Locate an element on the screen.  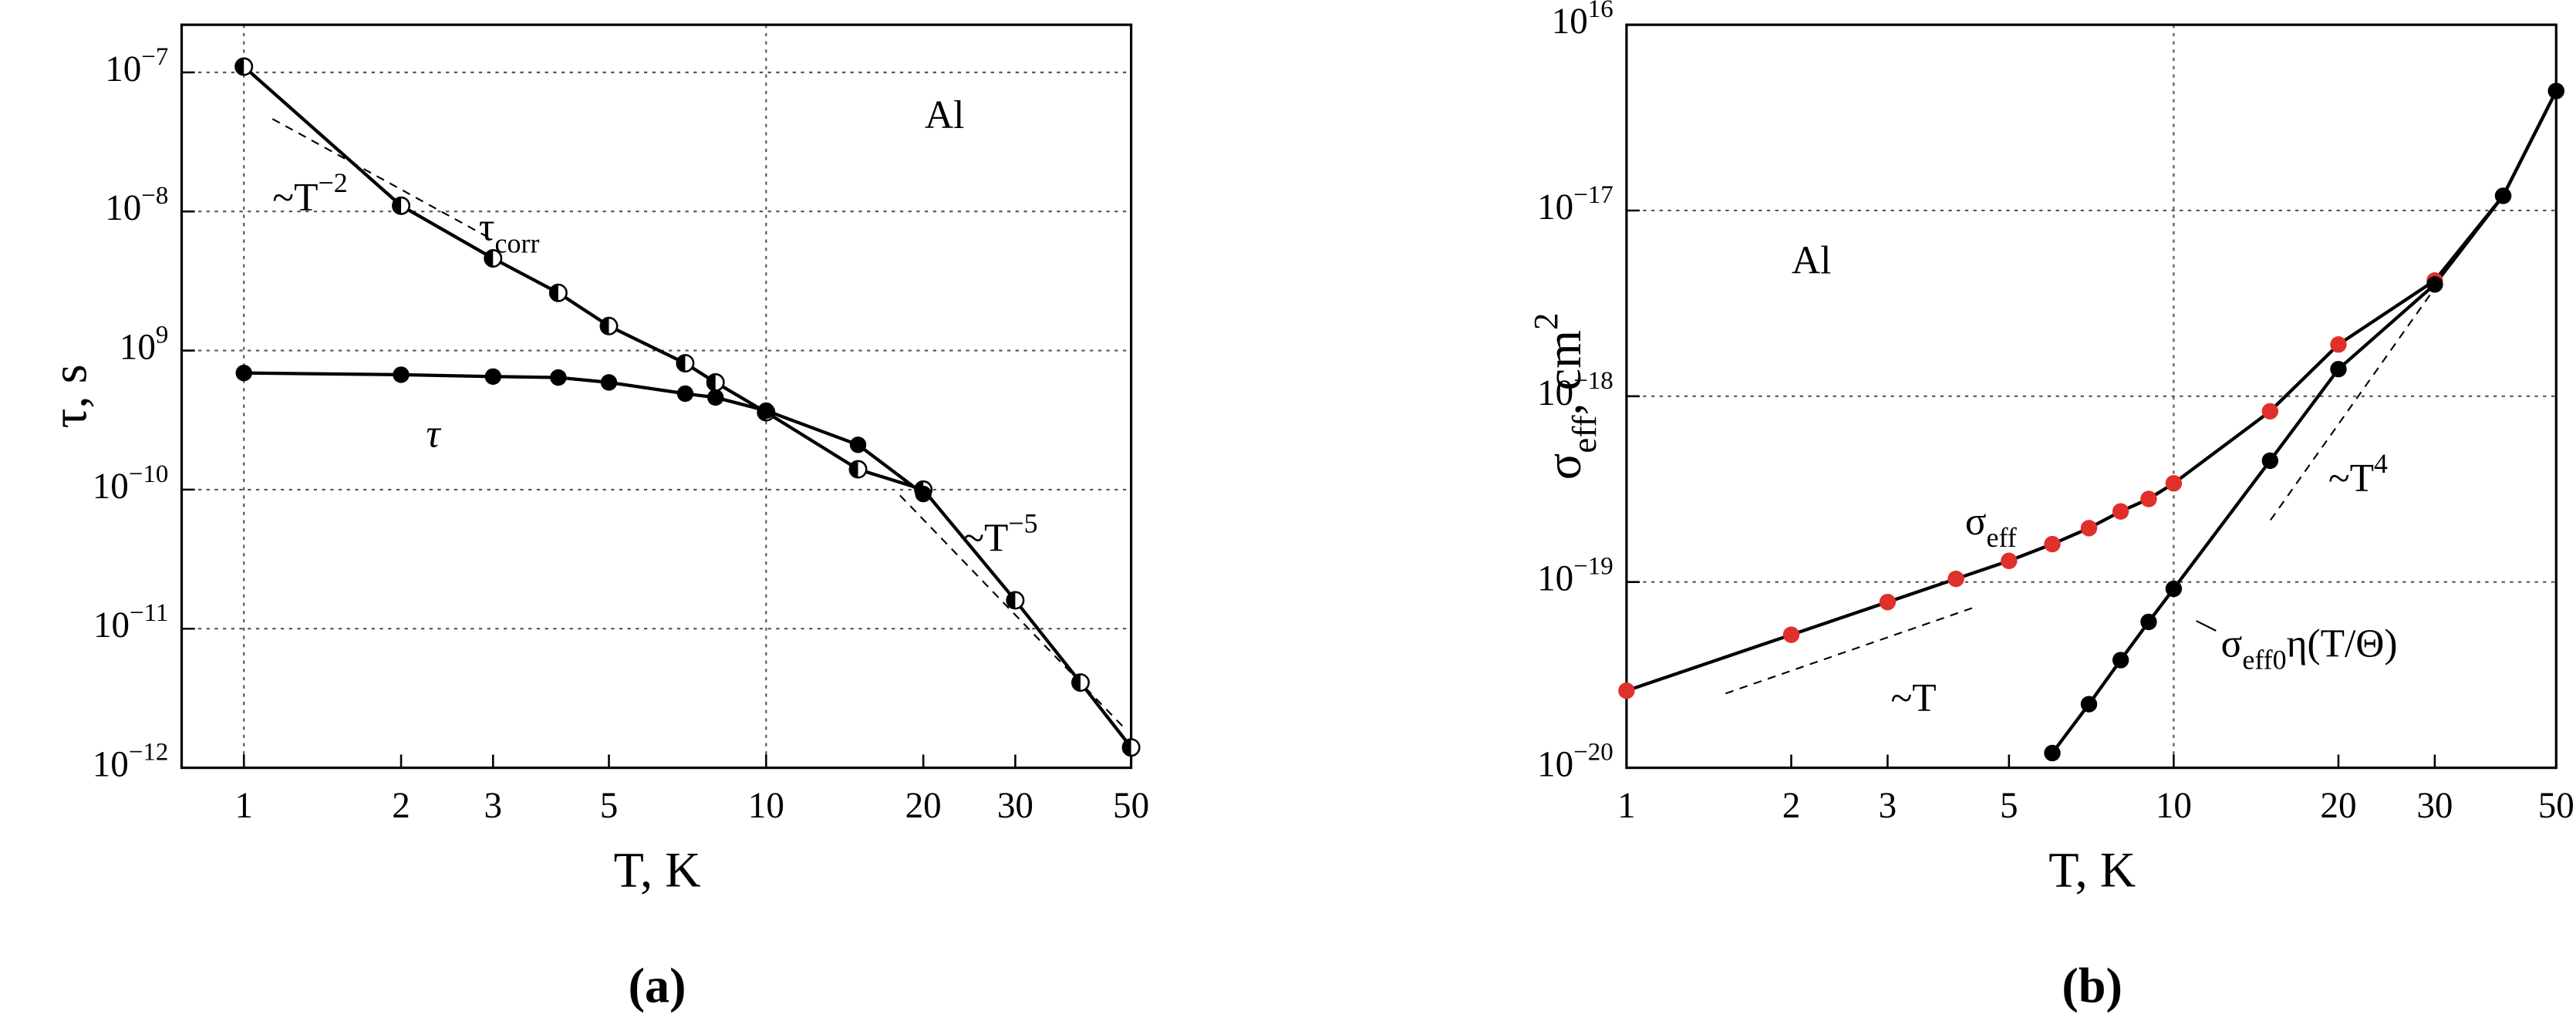
y-tick-label: 10⁻²⁰ is located at coordinates (1575, 761).